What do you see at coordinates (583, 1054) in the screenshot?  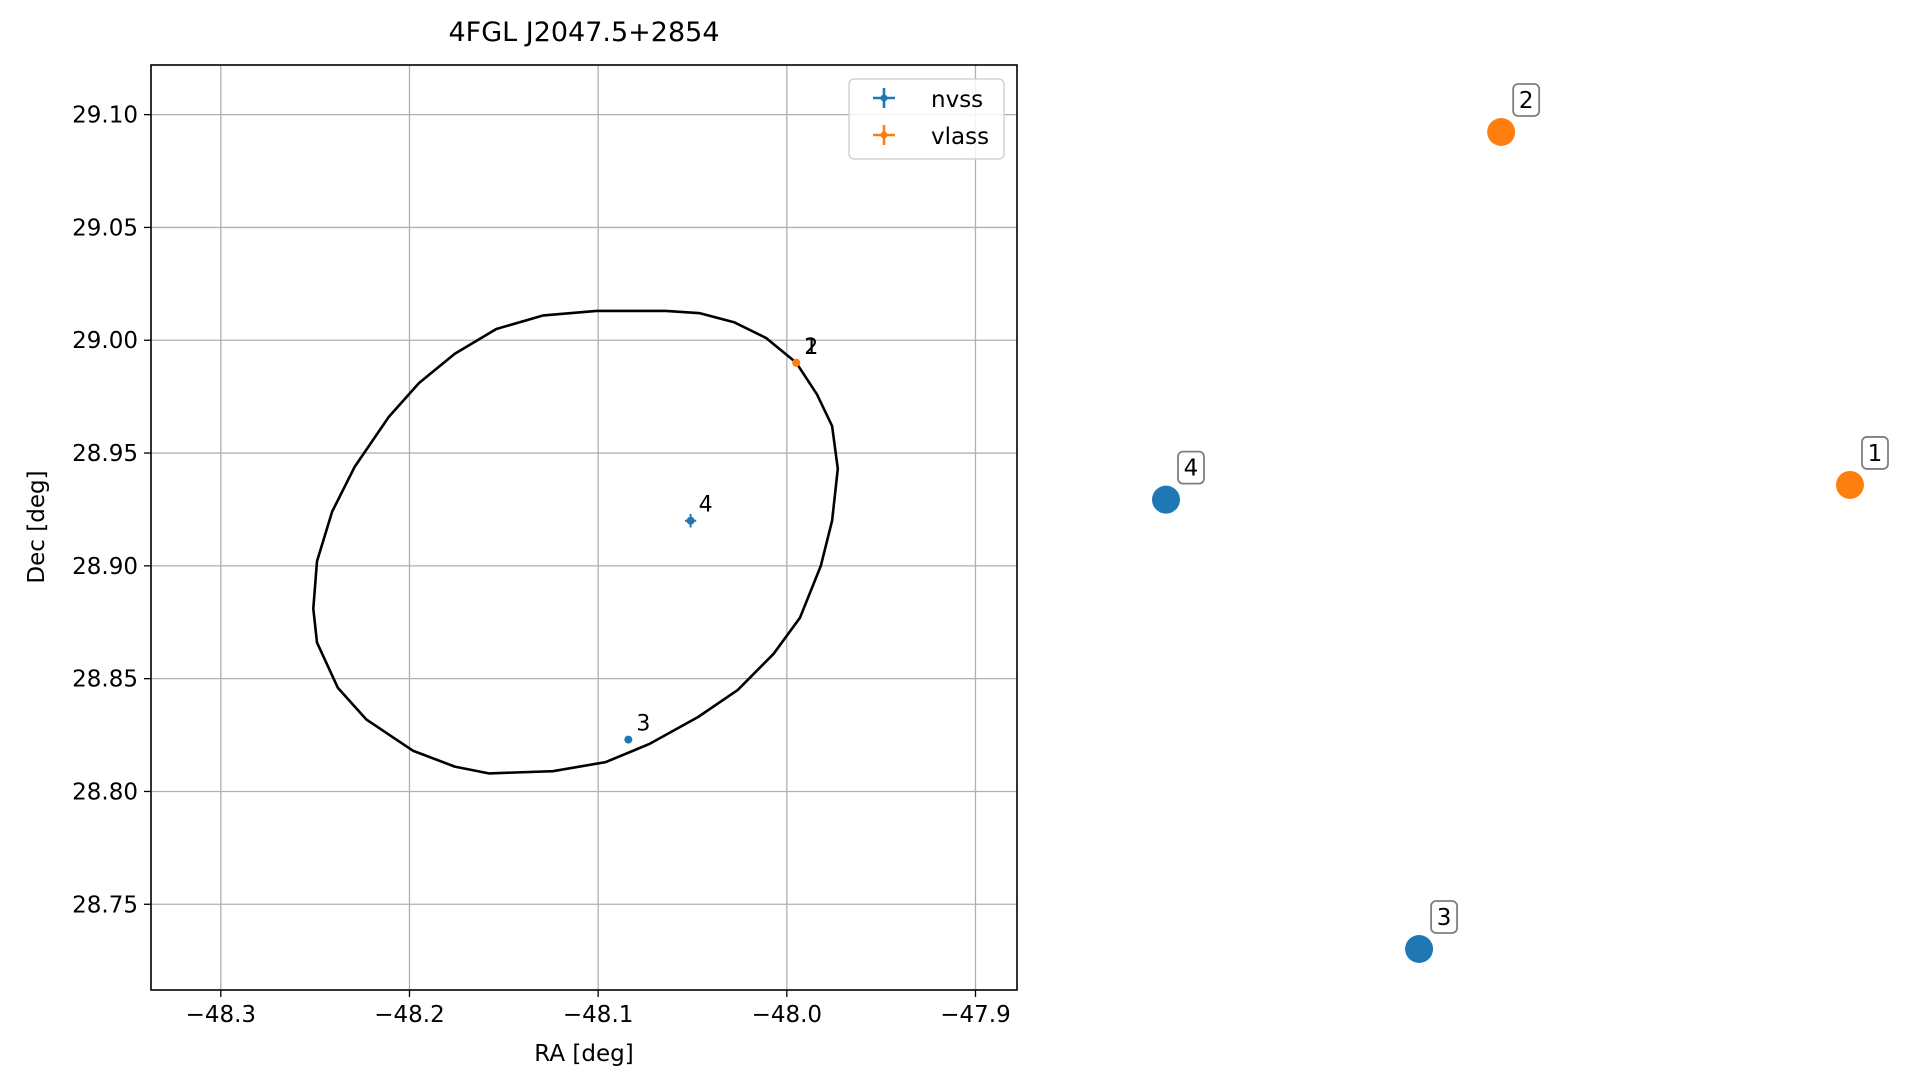 I see `x-axis-label: RA [deg]` at bounding box center [583, 1054].